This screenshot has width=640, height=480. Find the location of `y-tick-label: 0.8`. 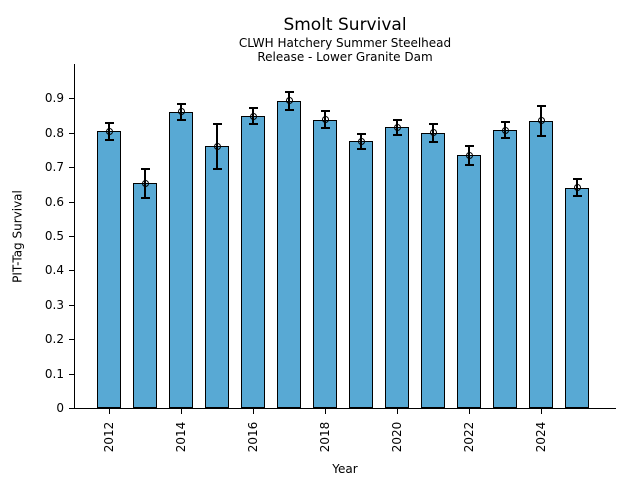

y-tick-label: 0.8 is located at coordinates (54, 133).